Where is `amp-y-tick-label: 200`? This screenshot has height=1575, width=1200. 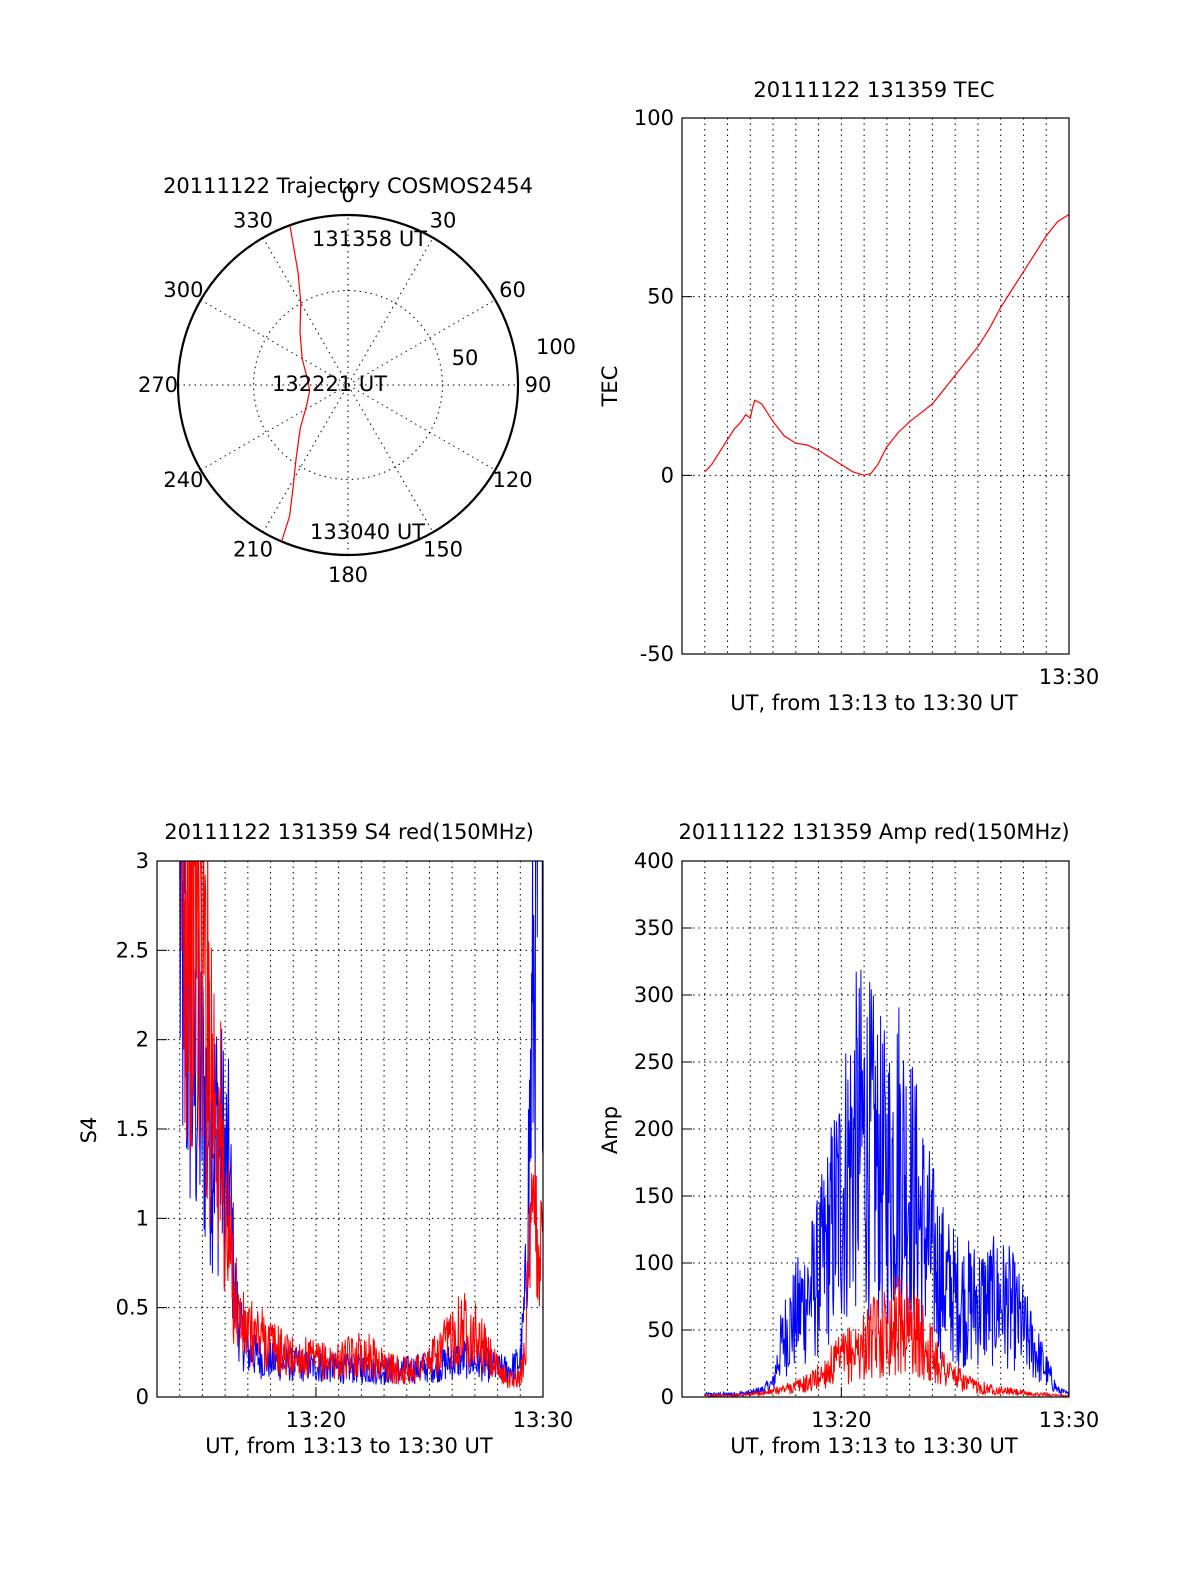 amp-y-tick-label: 200 is located at coordinates (654, 1129).